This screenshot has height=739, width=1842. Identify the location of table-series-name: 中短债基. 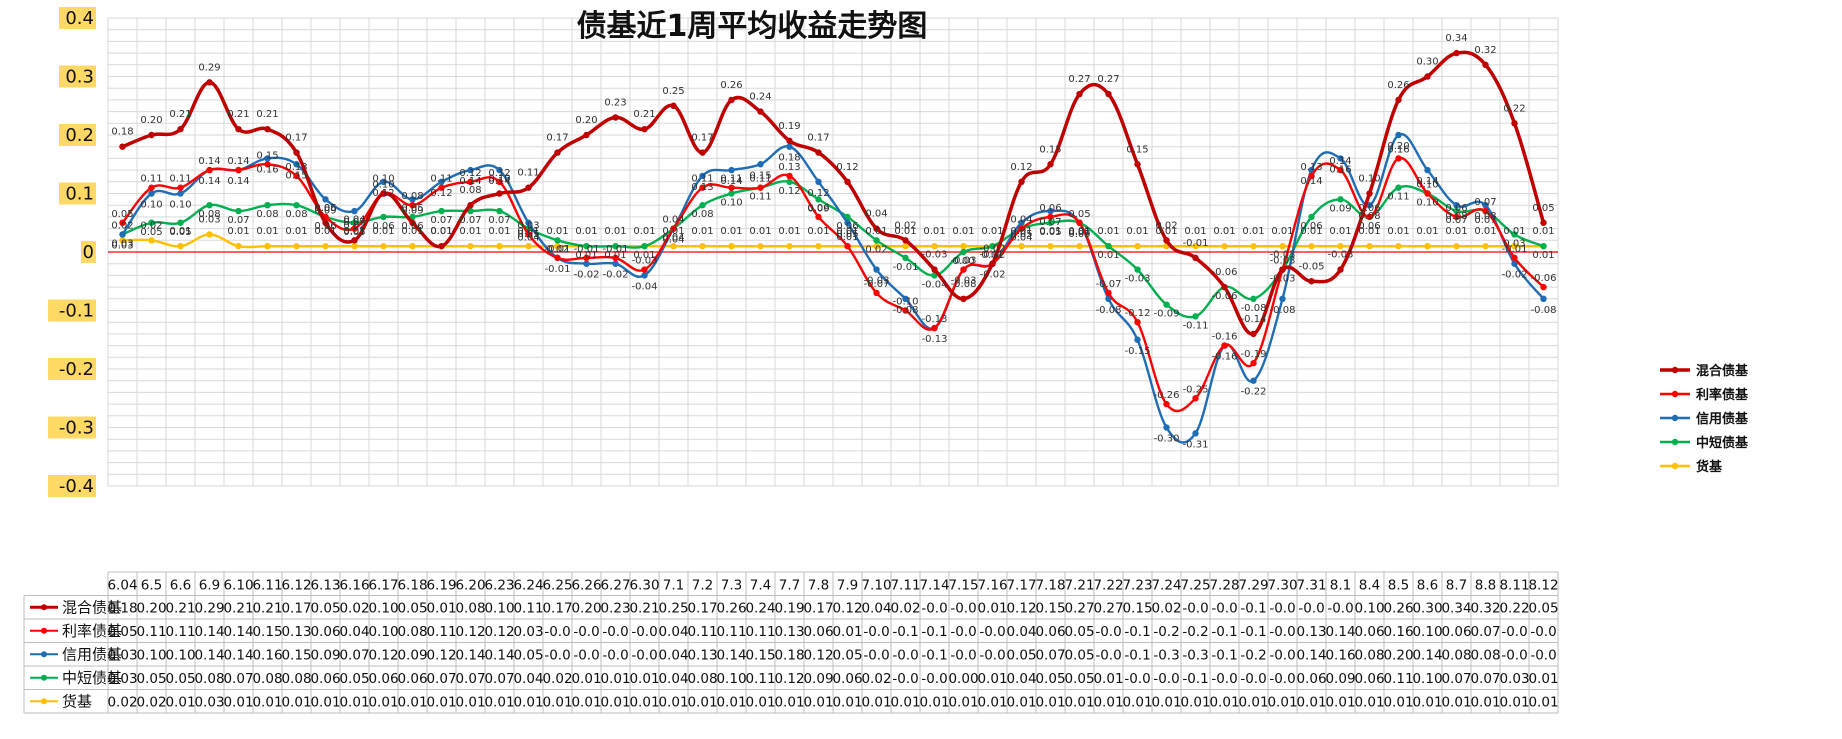
(92, 678).